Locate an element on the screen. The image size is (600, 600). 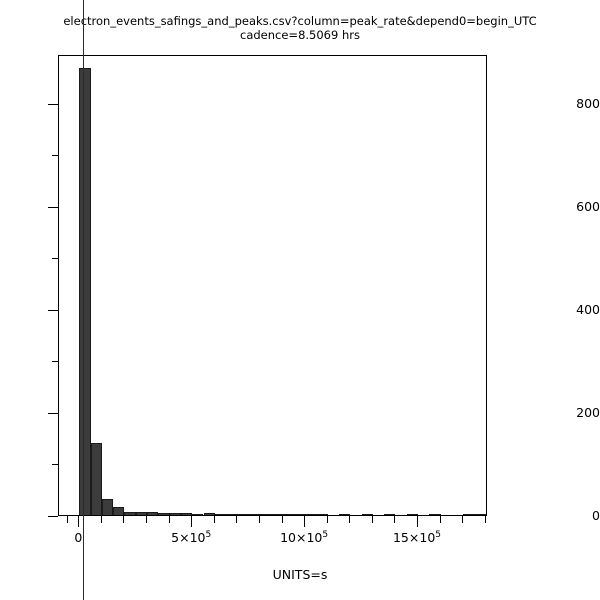
x-tick-mantissa: 15×10 is located at coordinates (414, 538).